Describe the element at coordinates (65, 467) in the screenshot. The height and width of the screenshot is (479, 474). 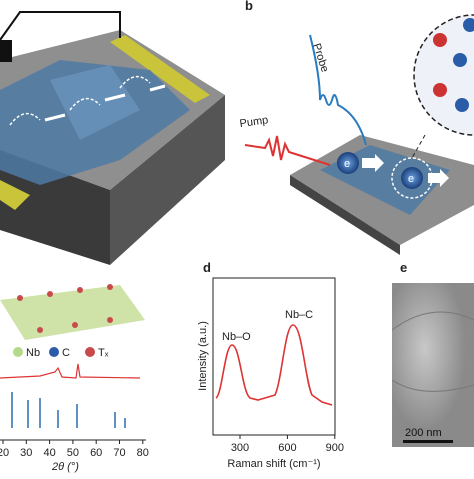
I see `x-axis-label: 2θ (°)` at that location.